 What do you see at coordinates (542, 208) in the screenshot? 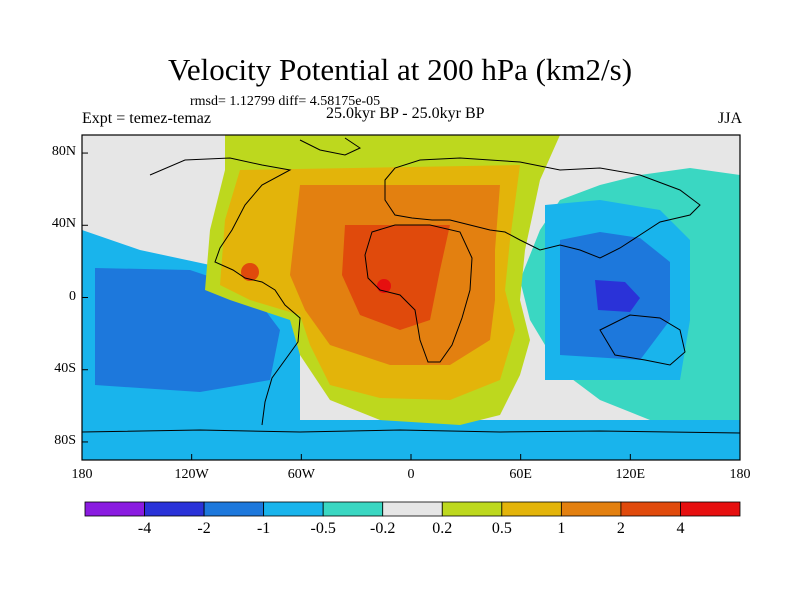
I see `eurasia-coast` at bounding box center [542, 208].